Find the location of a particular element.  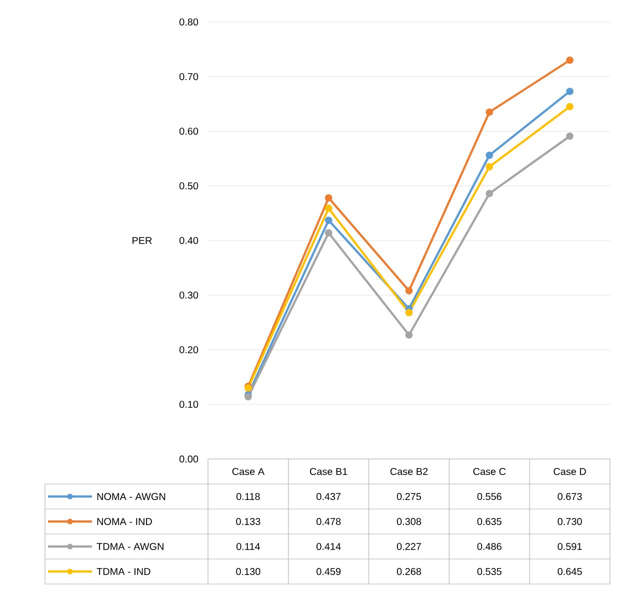

data-label: 0.118 is located at coordinates (248, 496).